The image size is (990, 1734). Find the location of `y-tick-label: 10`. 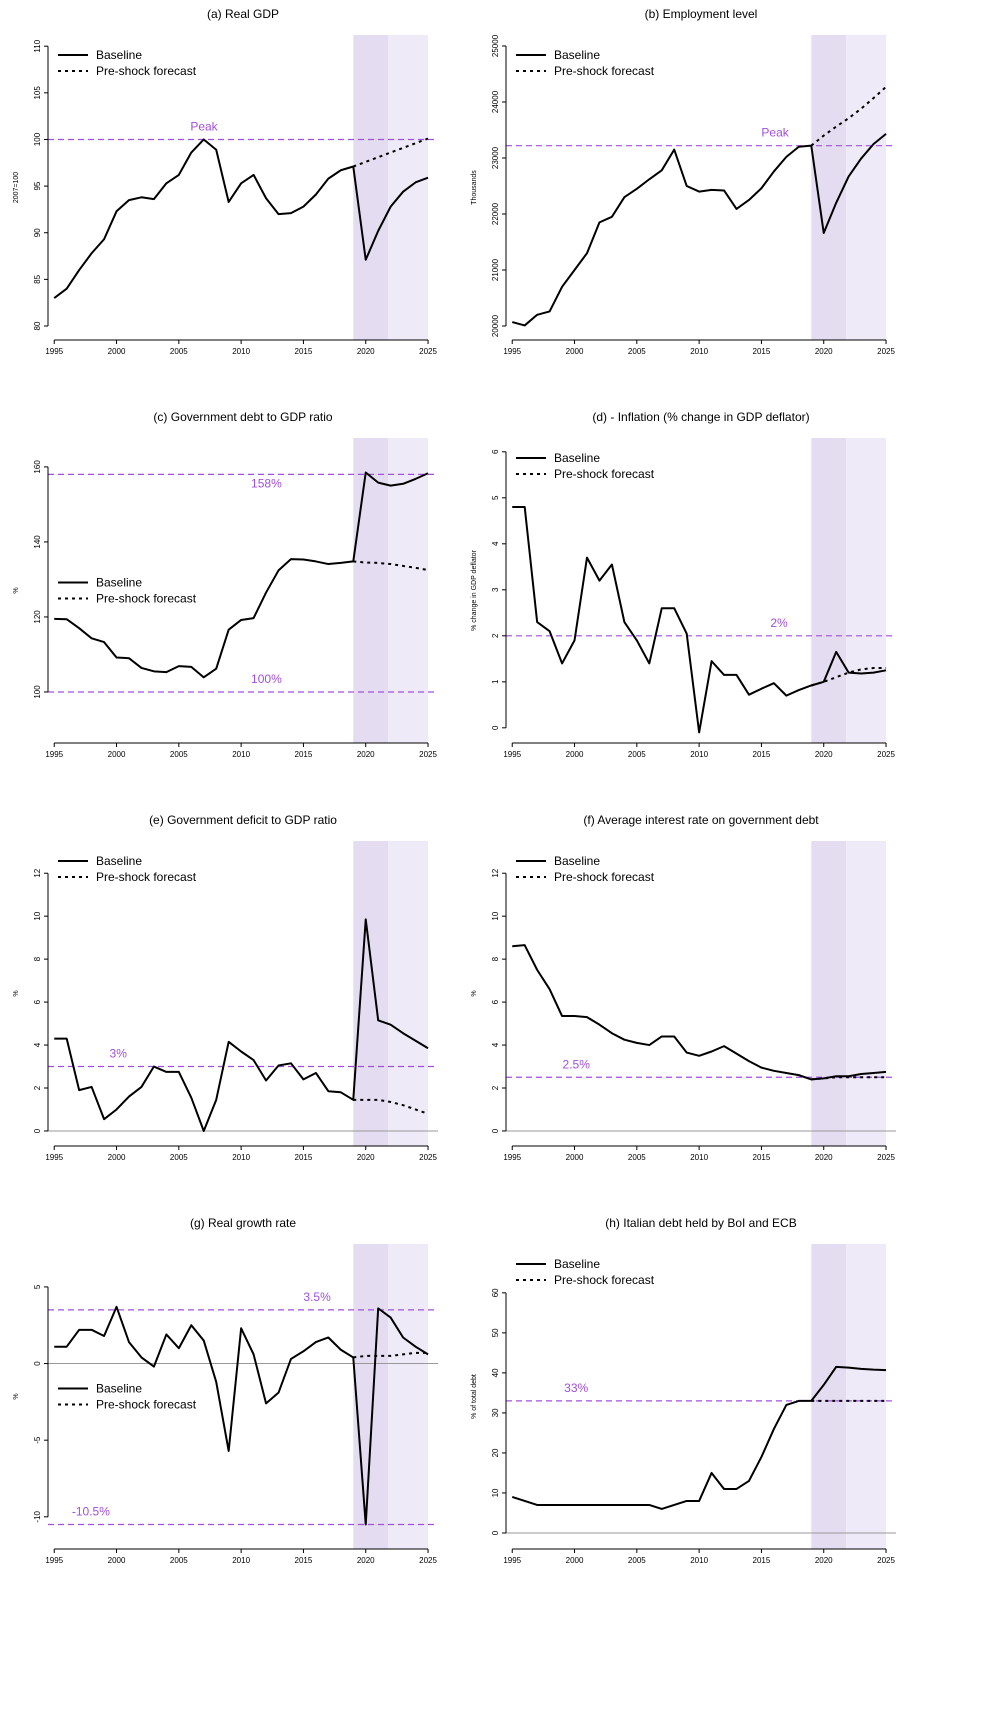

y-tick-label: 10 is located at coordinates (495, 1492).